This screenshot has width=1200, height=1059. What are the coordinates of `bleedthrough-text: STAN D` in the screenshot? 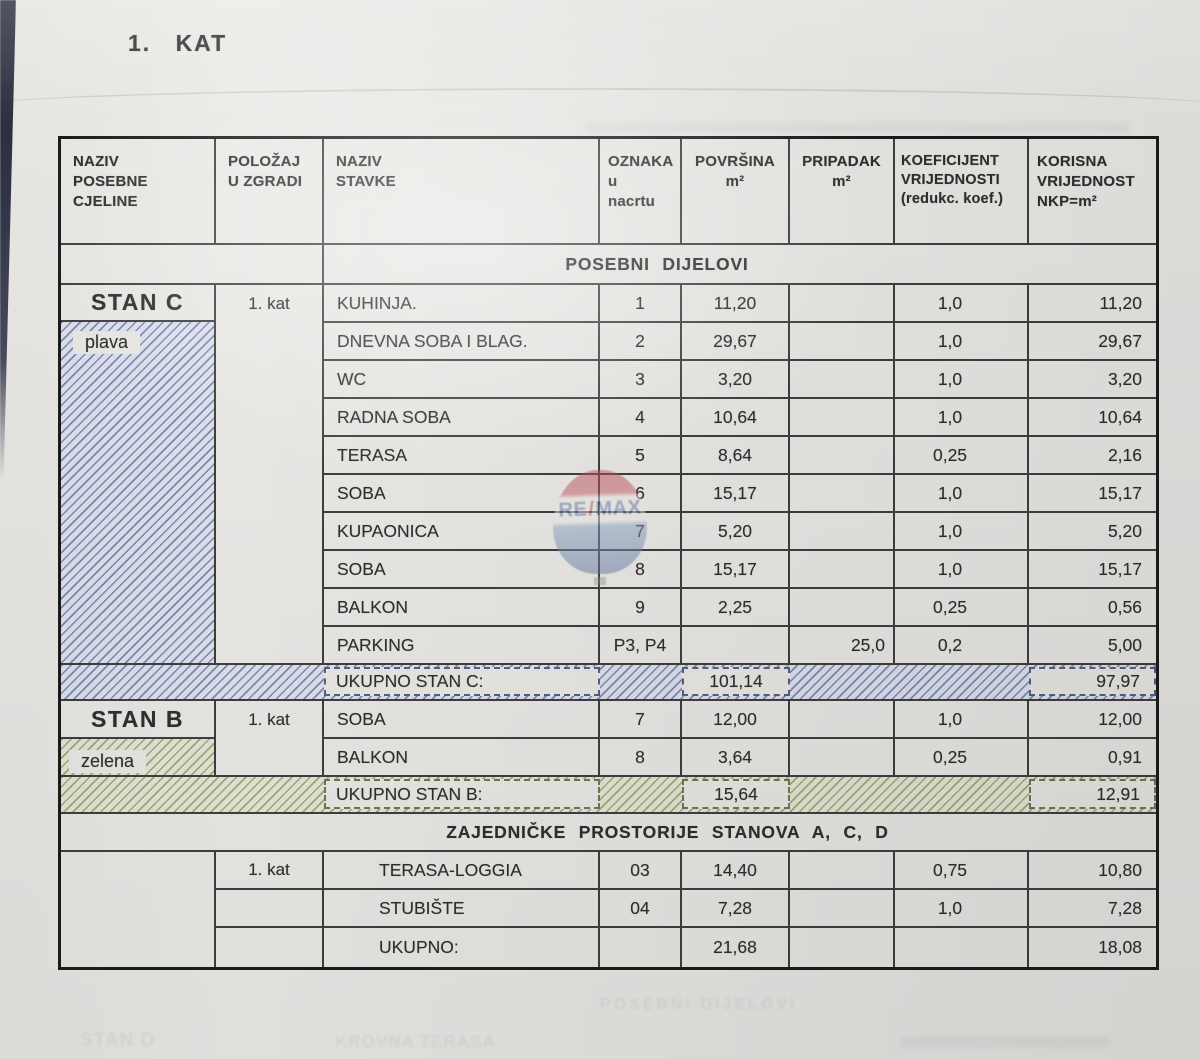 It's located at (118, 1040).